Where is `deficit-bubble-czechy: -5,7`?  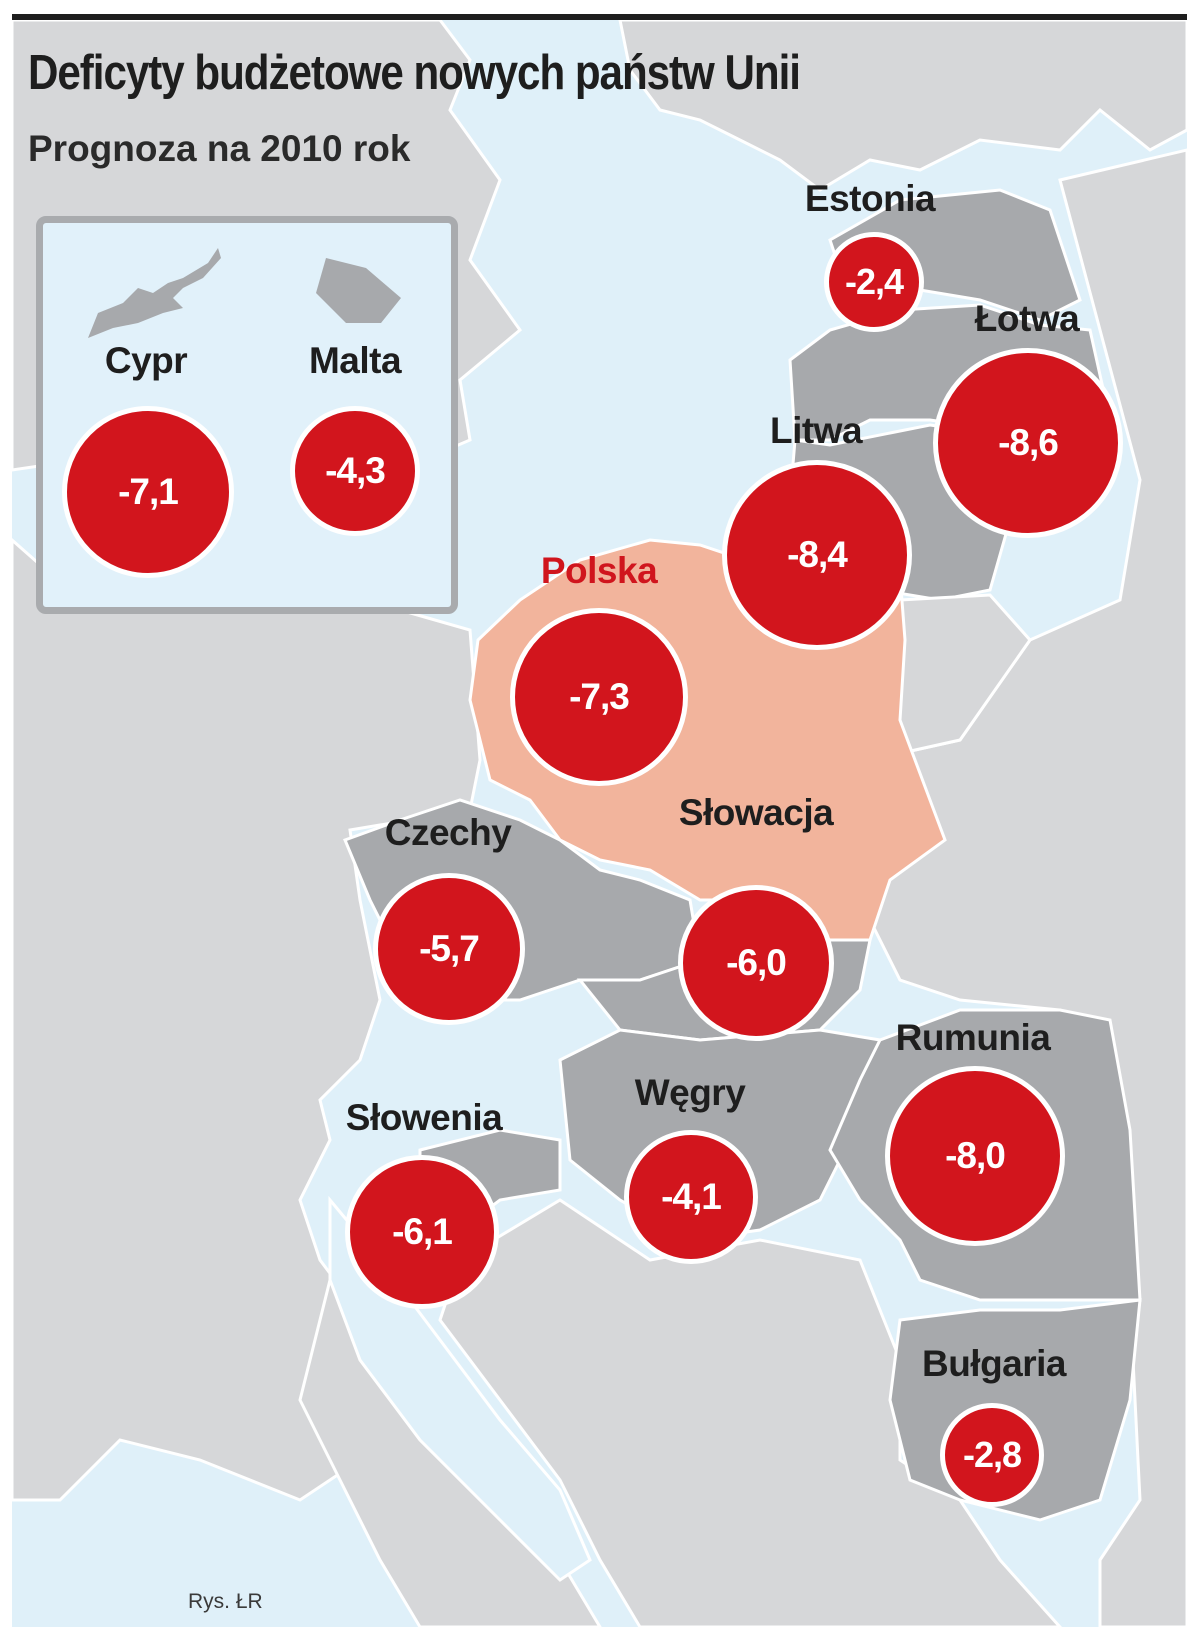 deficit-bubble-czechy: -5,7 is located at coordinates (449, 949).